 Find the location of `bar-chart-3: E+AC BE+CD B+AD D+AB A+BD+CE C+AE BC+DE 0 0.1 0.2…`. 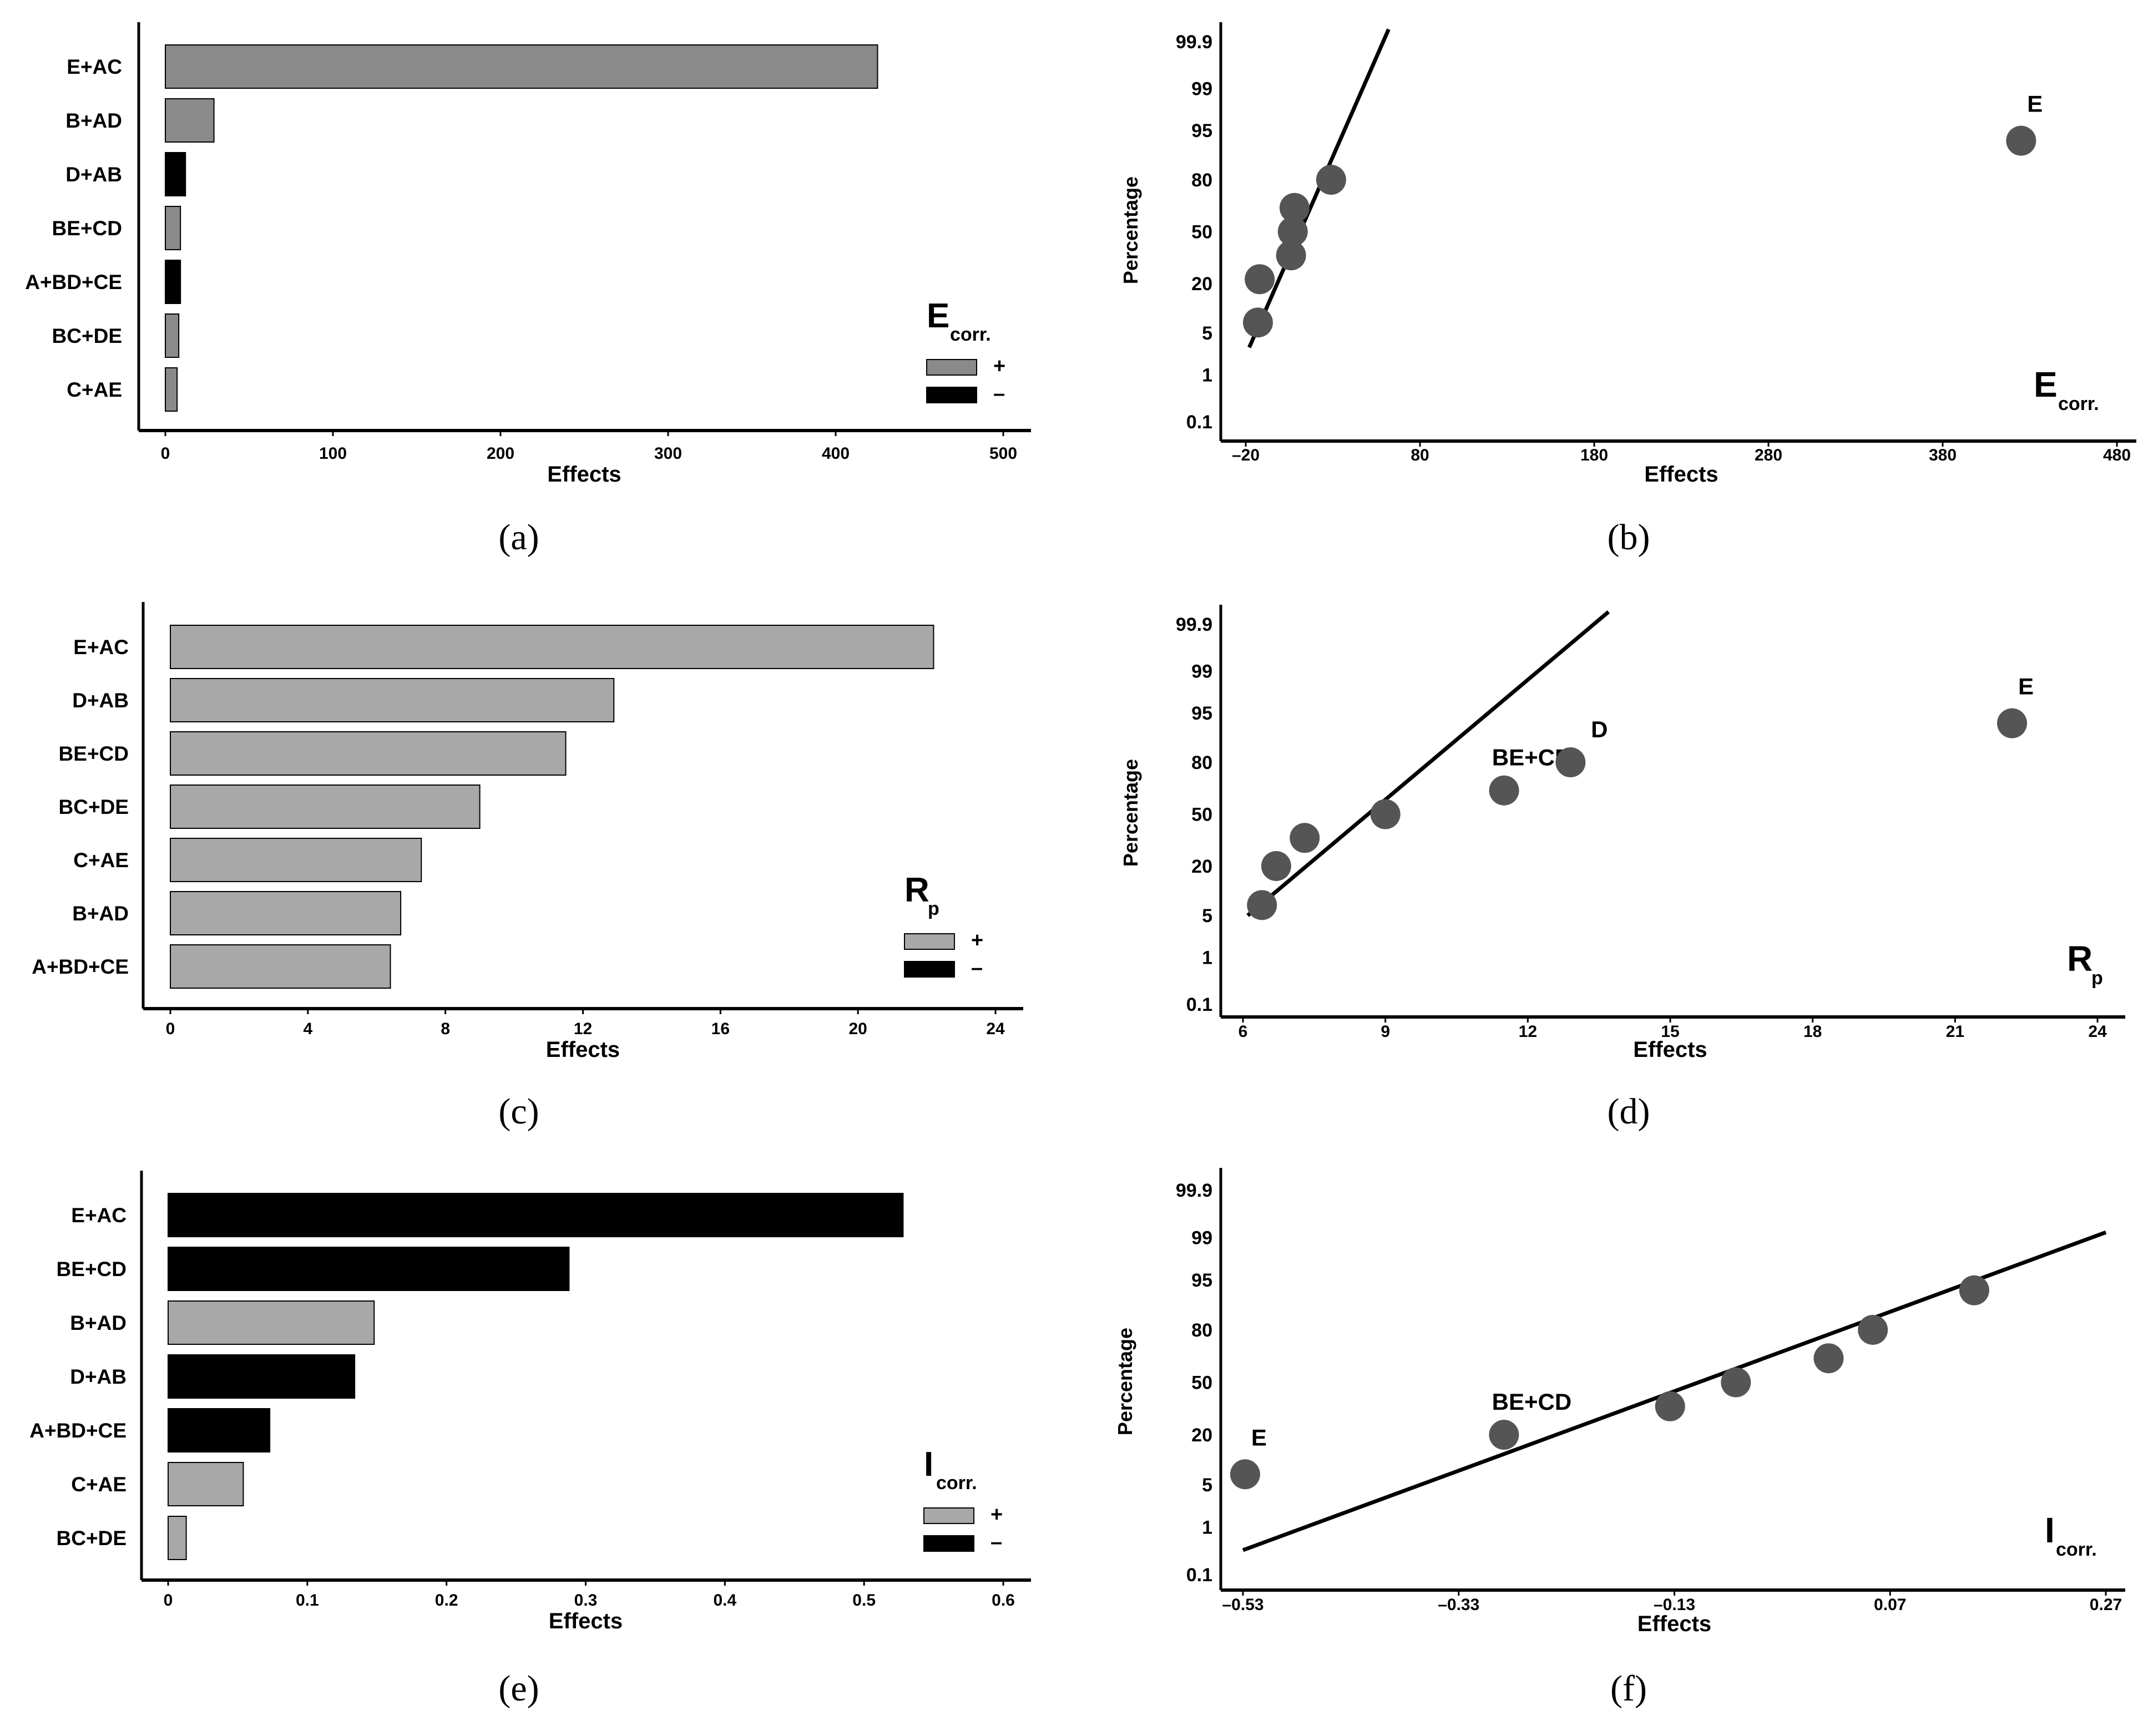

bar-chart-3: E+AC BE+CD B+AD D+AB A+BD+CE C+AE BC+DE 0 0.1 0.2… is located at coordinates (530, 1402).